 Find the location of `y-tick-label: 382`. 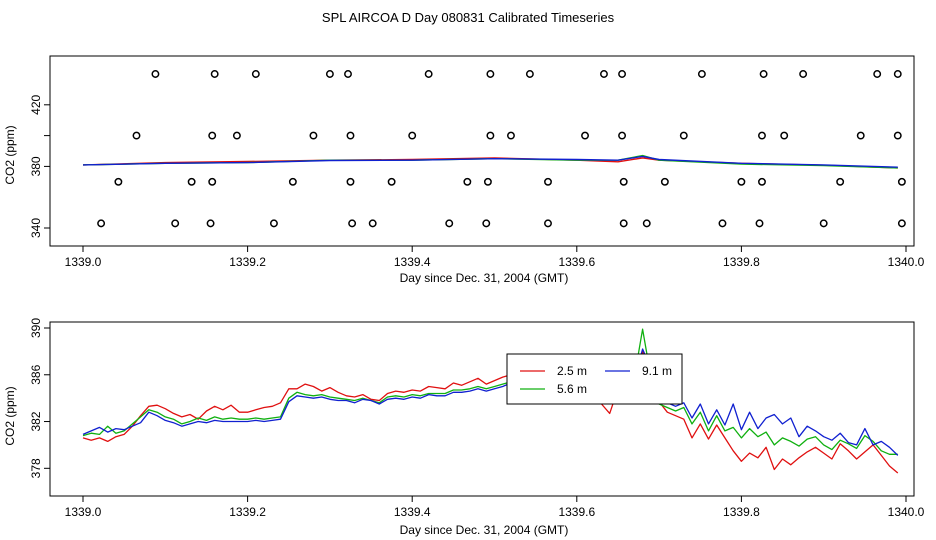

y-tick-label: 382 is located at coordinates (36, 421).